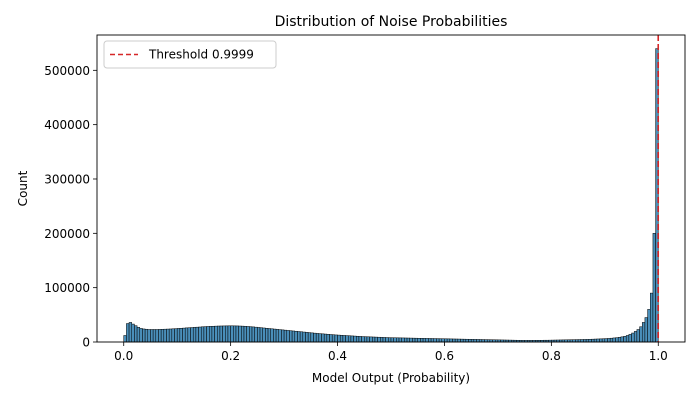 This screenshot has width=700, height=400. Describe the element at coordinates (444, 356) in the screenshot. I see `x-tick-label: 0.6` at that location.